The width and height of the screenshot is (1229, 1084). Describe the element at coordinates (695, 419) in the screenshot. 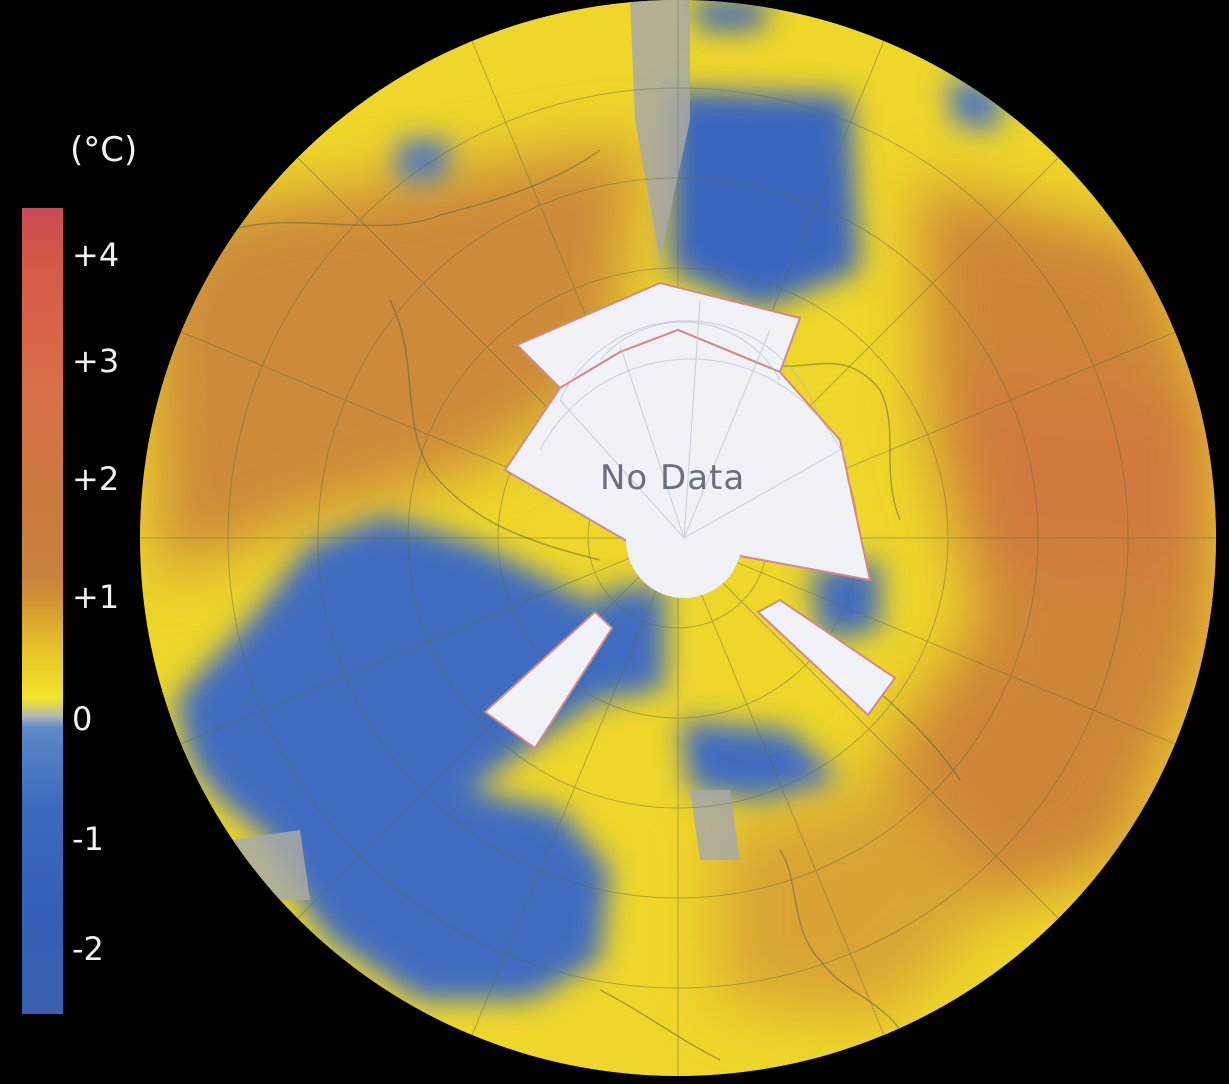

I see `no-data-grid` at that location.